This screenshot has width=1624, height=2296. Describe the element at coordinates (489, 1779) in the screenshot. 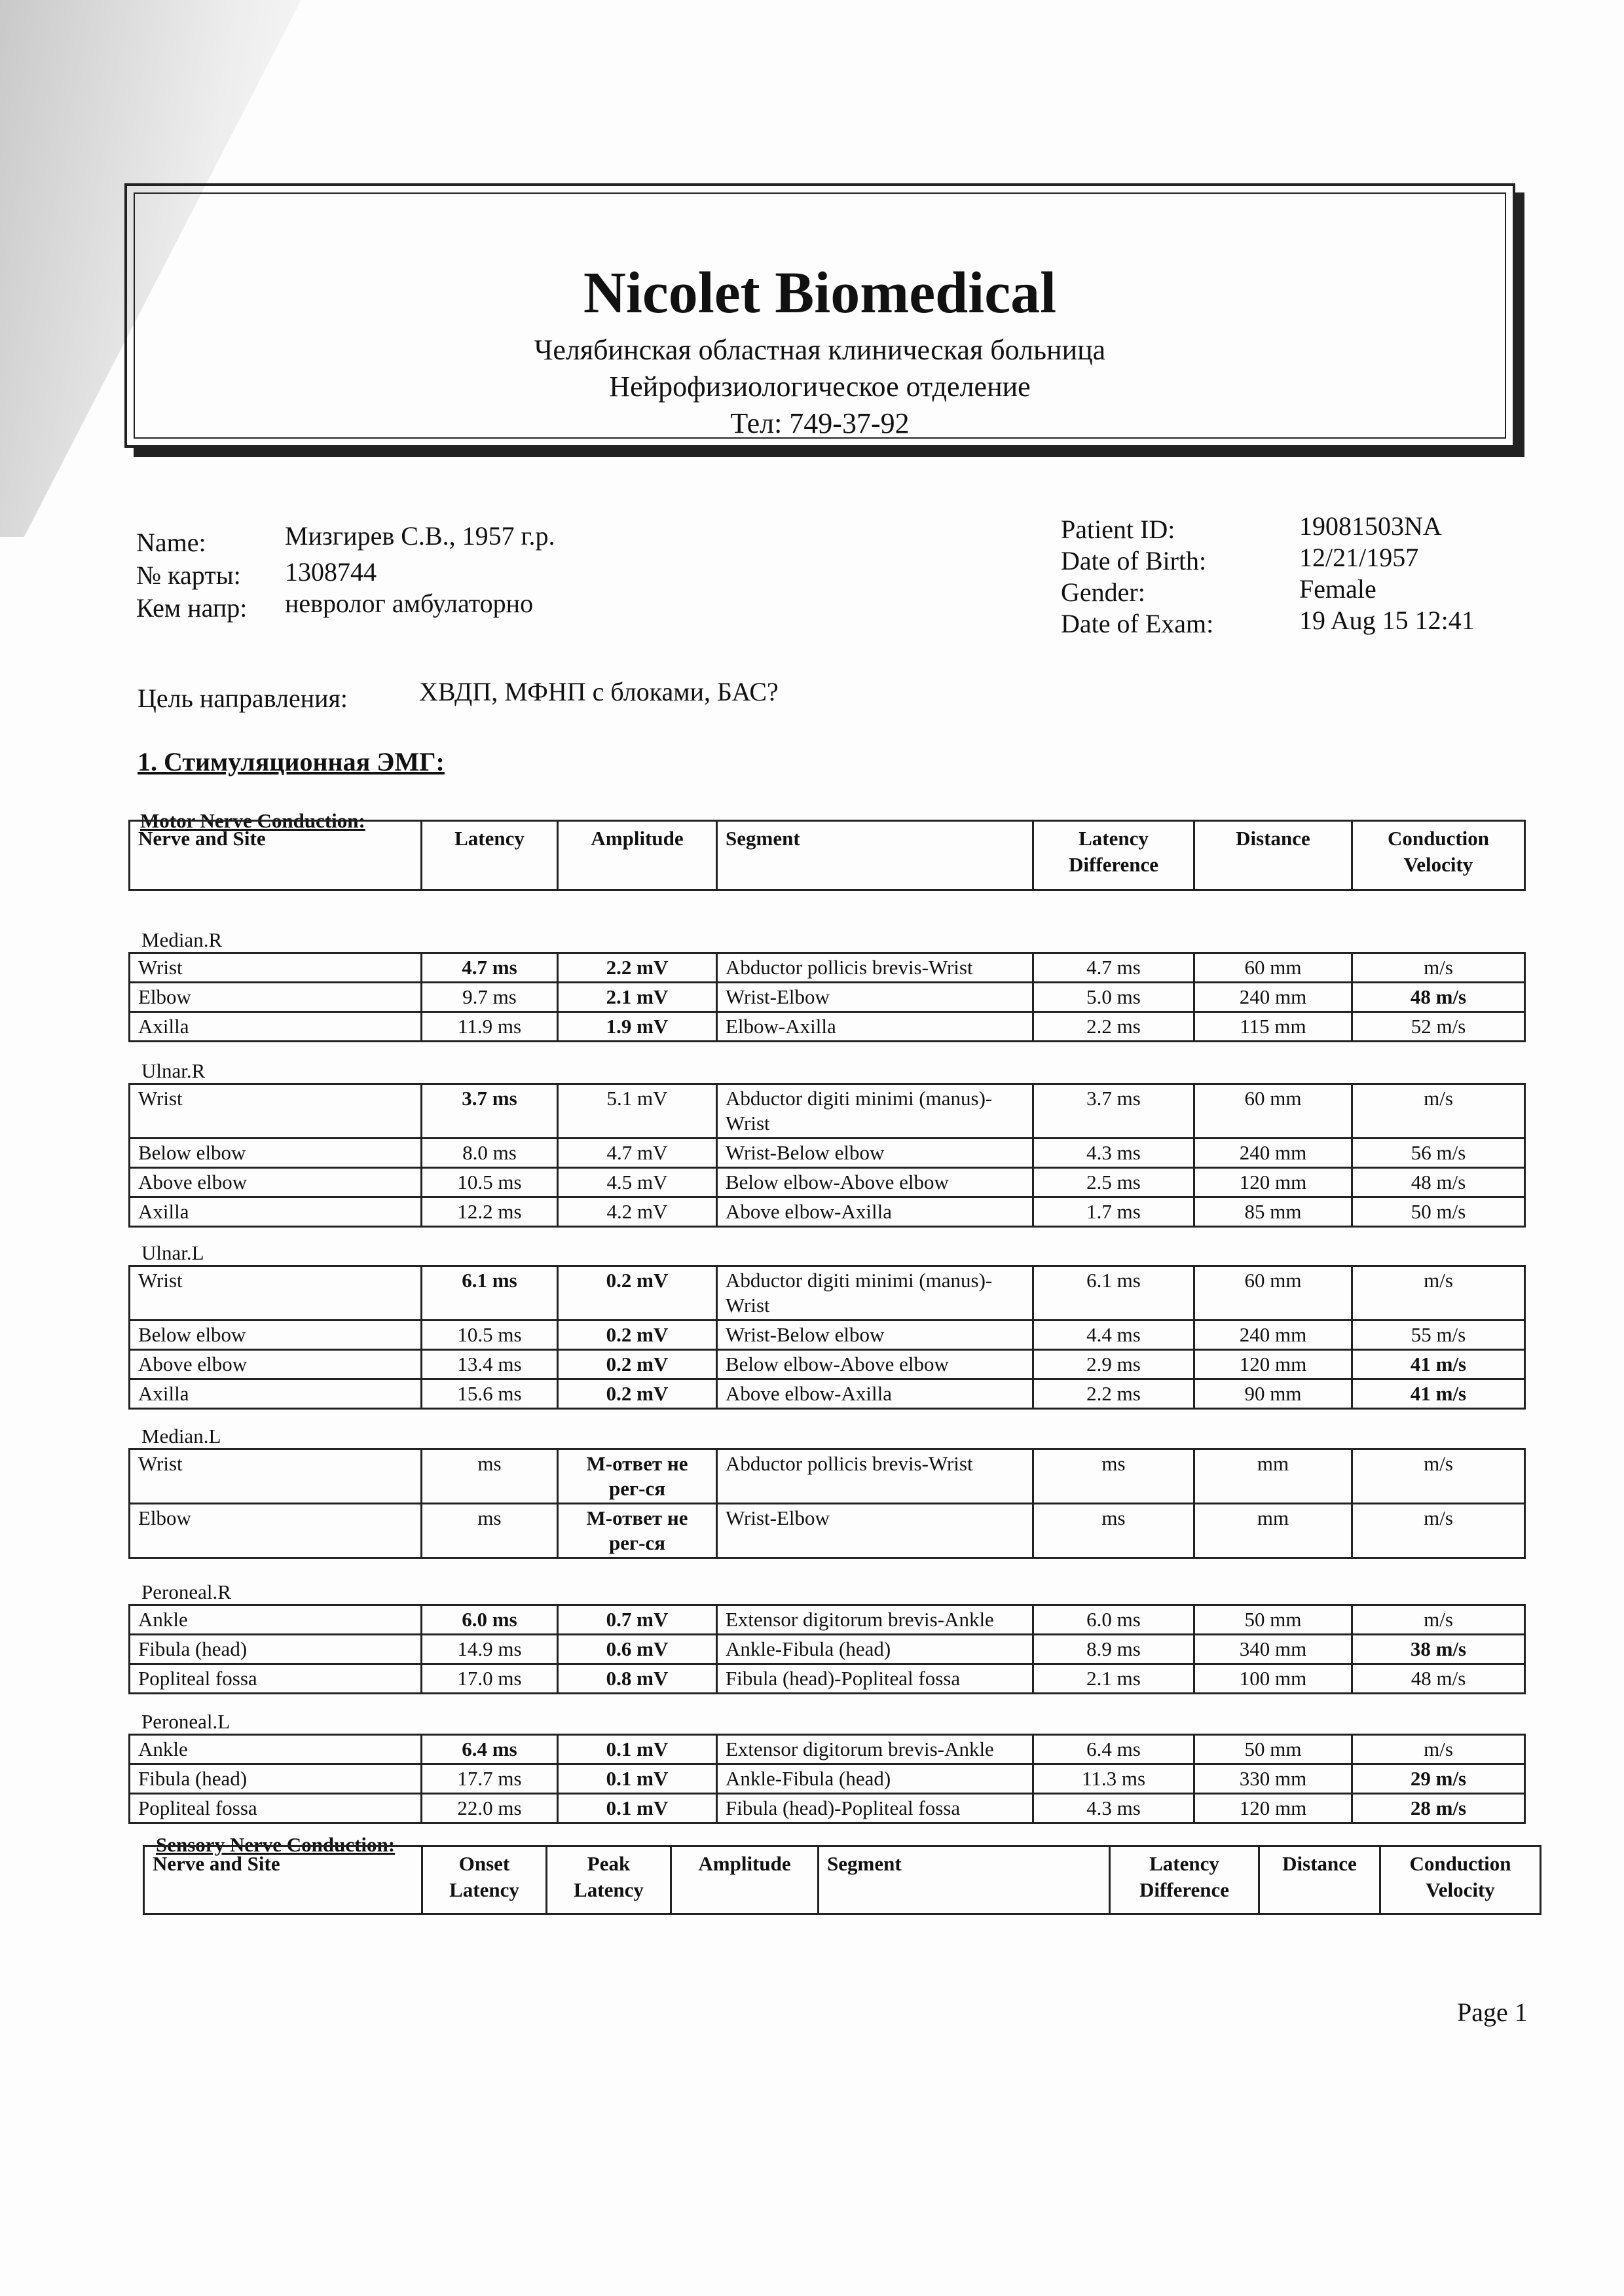

I see `table-cell: 17.7 ms` at that location.